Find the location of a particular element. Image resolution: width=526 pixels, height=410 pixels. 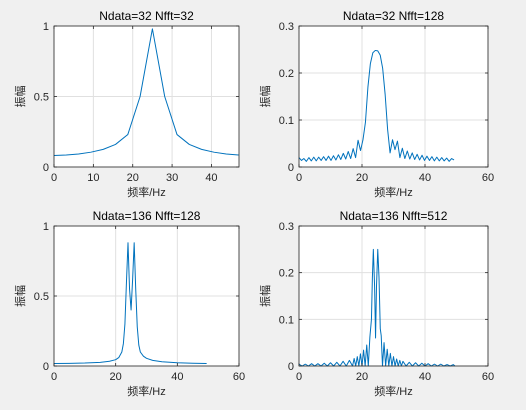

x-tick-label: 30 is located at coordinates (172, 178).